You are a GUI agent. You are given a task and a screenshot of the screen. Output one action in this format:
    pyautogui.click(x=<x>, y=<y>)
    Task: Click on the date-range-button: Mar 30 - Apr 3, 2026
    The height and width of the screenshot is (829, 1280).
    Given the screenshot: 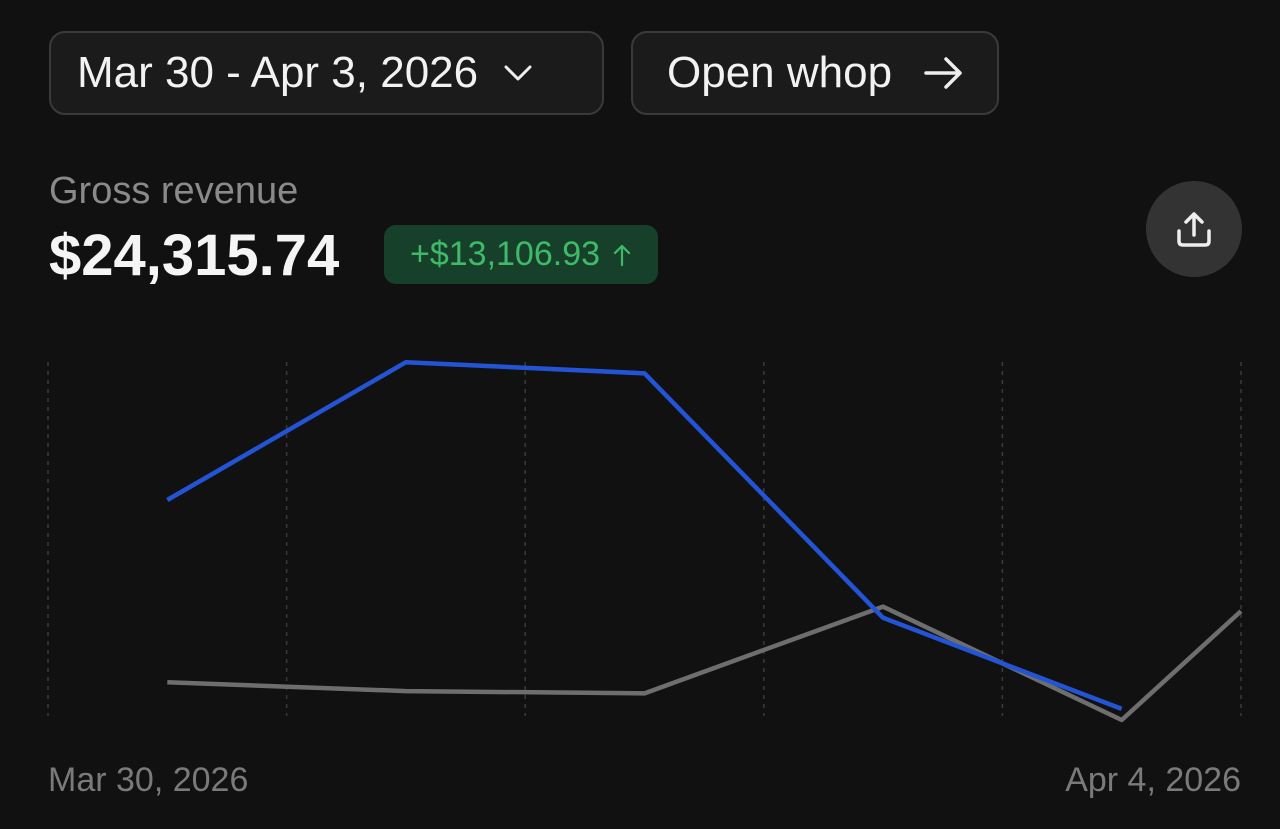 What is the action you would take?
    pyautogui.click(x=326, y=73)
    